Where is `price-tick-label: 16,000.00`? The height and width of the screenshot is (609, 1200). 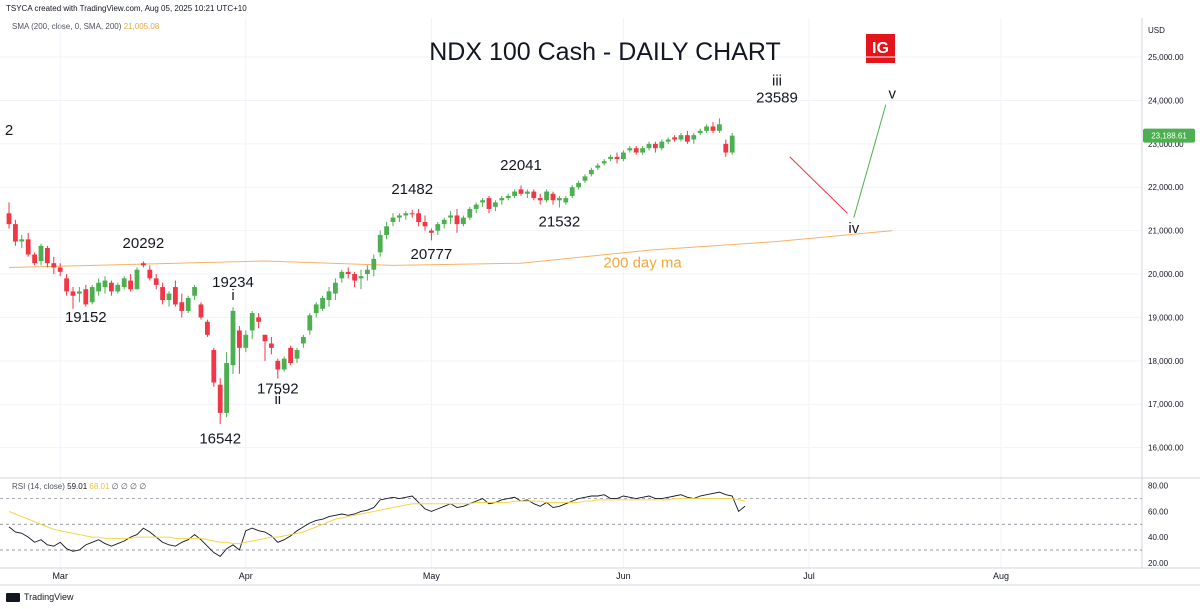
price-tick-label: 16,000.00 is located at coordinates (1166, 448).